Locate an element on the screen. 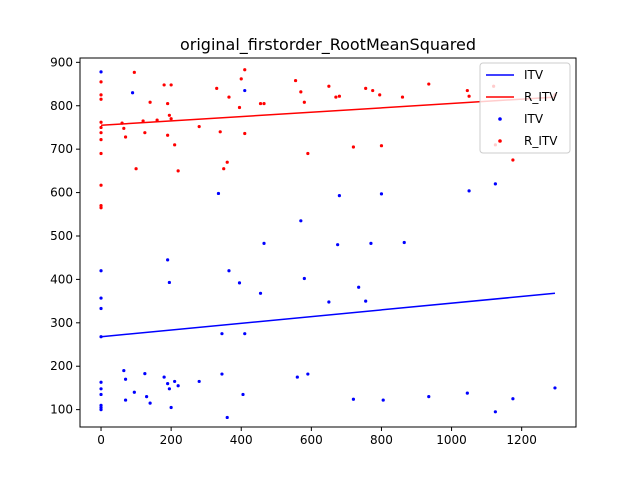  legend-marker-r-itv is located at coordinates (500, 141).